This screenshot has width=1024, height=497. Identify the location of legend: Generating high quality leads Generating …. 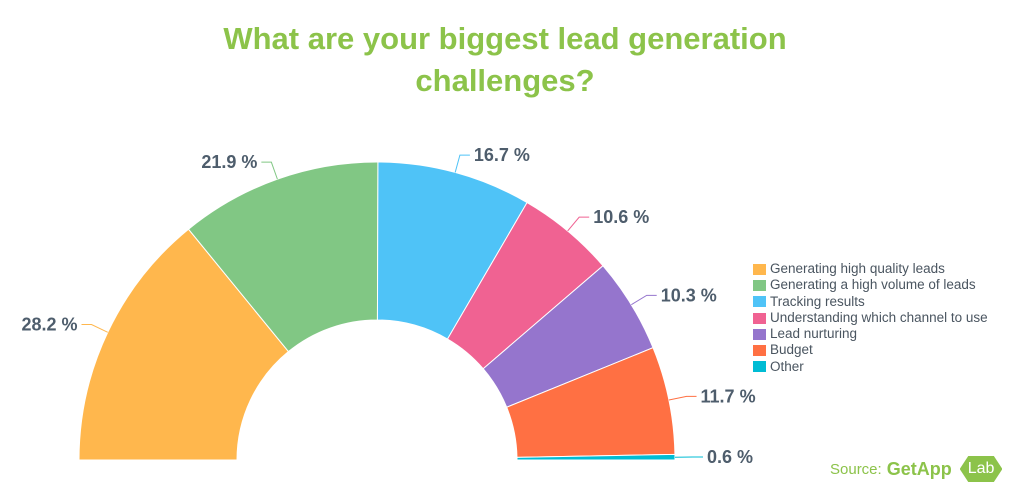
(870, 318).